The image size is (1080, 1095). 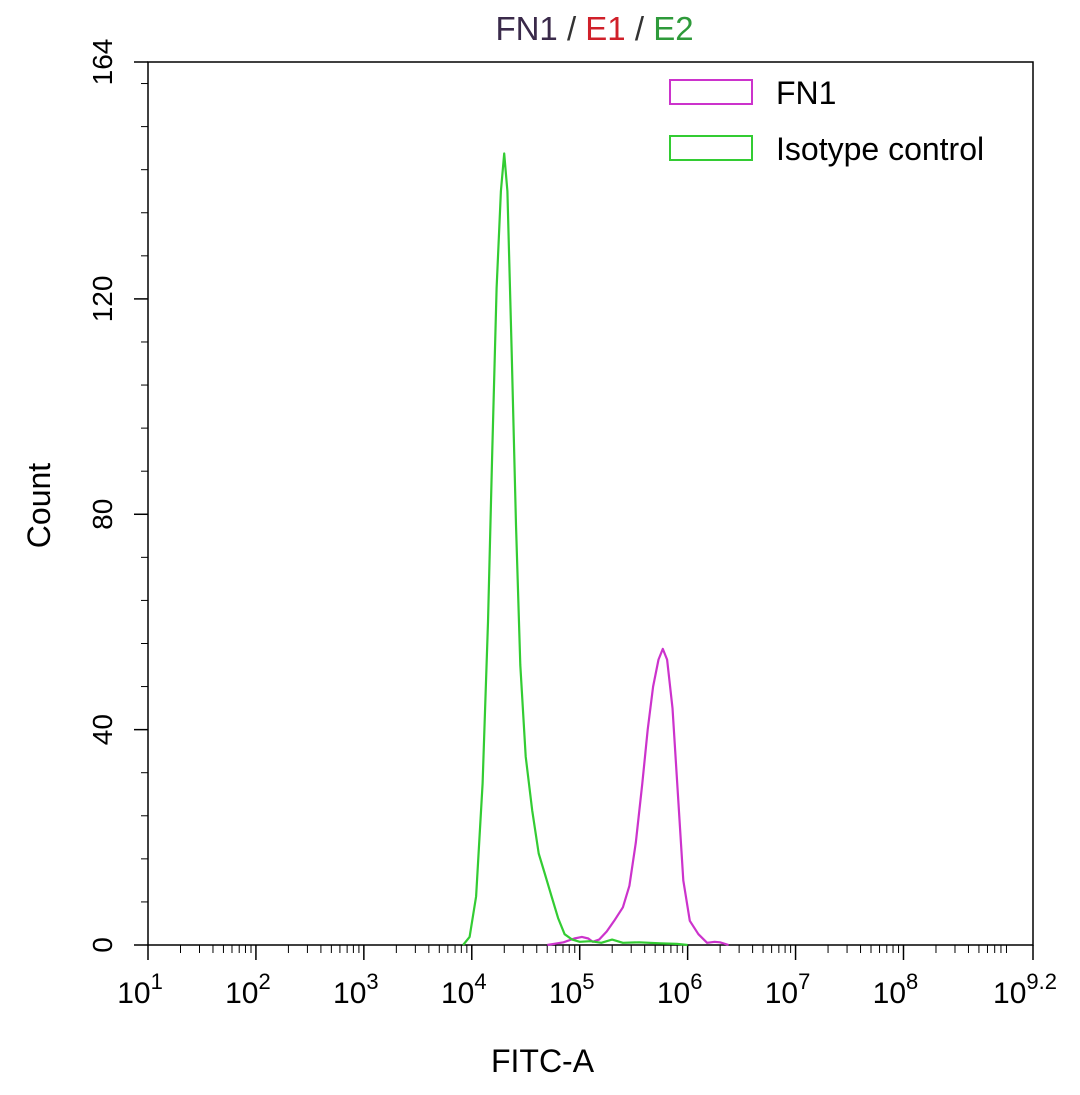 I want to click on x-tick-label-4: 10⁵, so click(x=572, y=989).